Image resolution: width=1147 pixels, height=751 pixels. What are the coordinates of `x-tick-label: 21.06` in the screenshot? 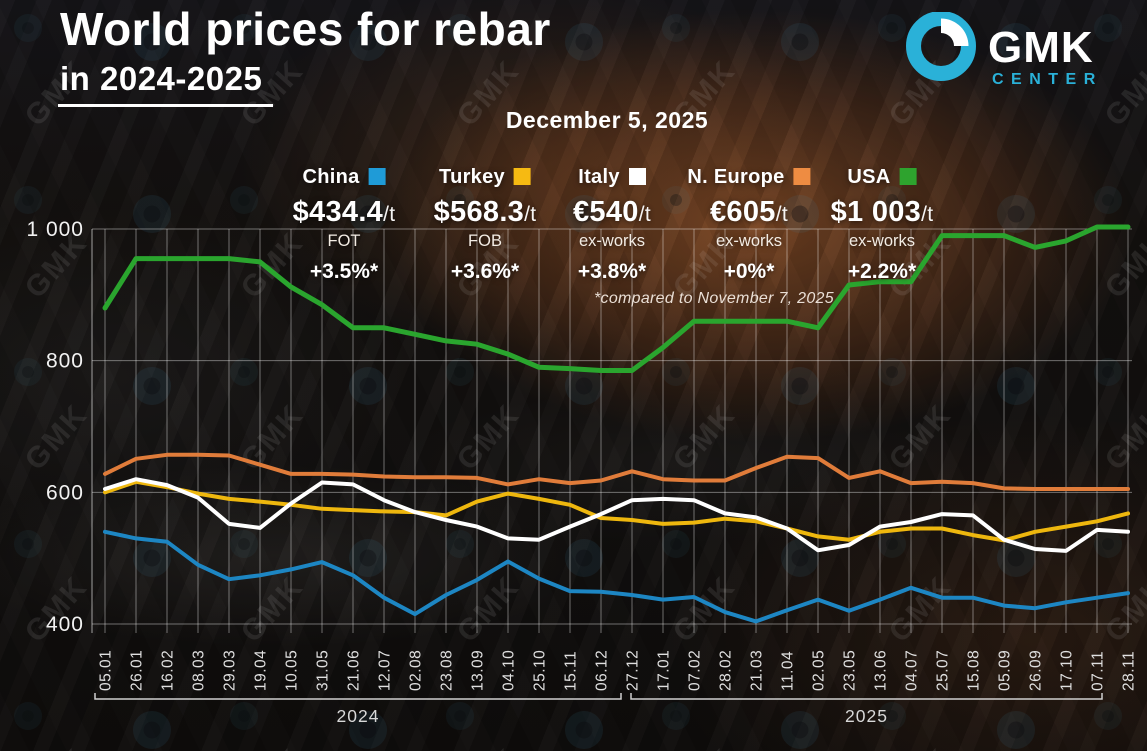 It's located at (354, 670).